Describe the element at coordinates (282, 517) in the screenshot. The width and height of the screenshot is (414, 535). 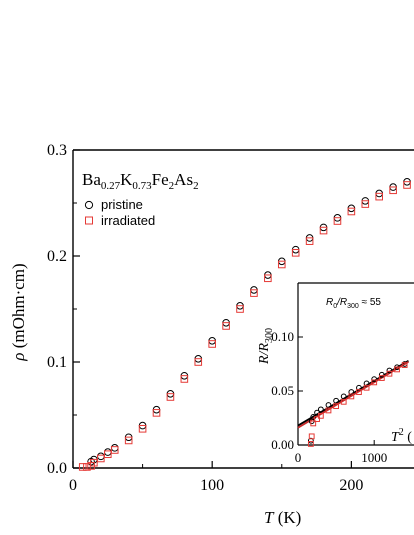
I see `x-axis-title: T (K)` at that location.